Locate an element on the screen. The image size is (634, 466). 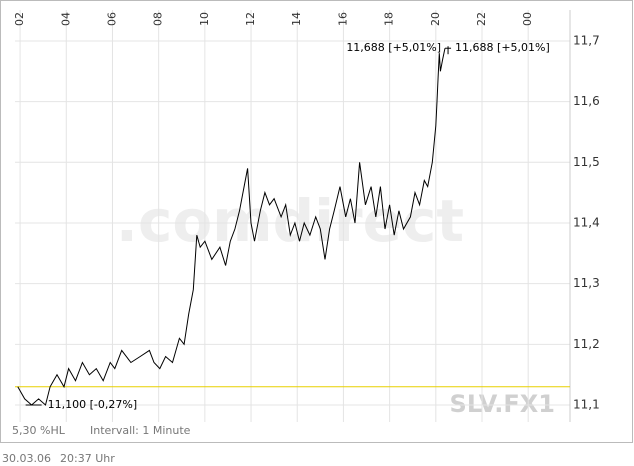
x-tick-label: 08 is located at coordinates (158, 19).